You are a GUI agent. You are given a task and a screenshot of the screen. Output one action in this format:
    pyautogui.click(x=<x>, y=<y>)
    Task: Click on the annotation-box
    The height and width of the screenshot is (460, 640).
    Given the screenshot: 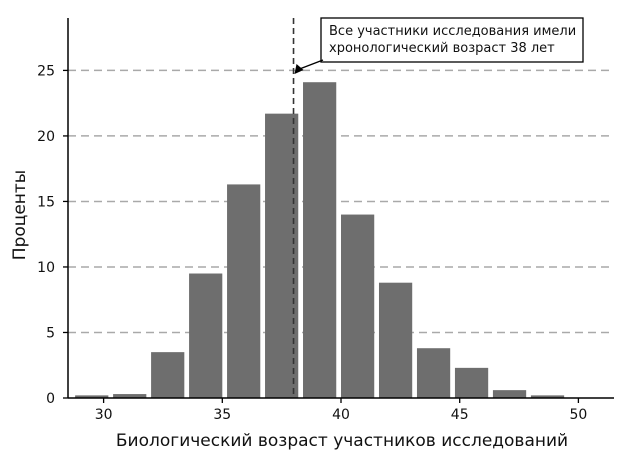 What is the action you would take?
    pyautogui.click(x=452, y=40)
    